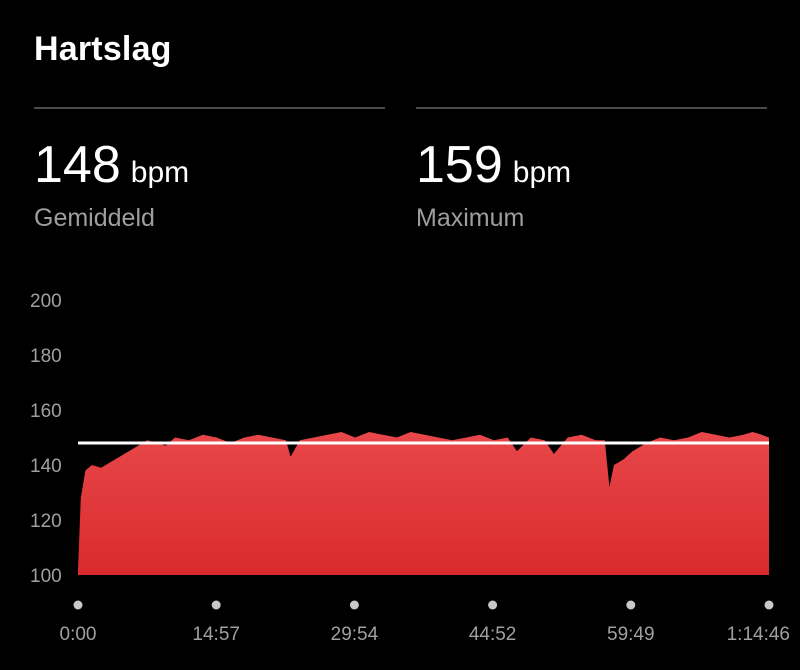 Image resolution: width=800 pixels, height=670 pixels. Describe the element at coordinates (425, 622) in the screenshot. I see `x-axis: 0:00 14:57 29:54 44:52 59:49 1:14:46` at that location.